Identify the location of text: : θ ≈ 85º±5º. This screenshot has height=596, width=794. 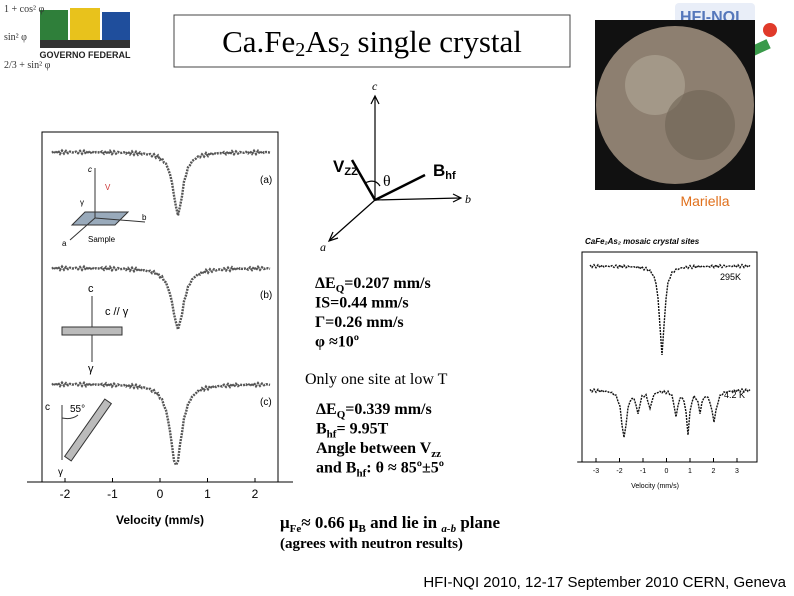
(405, 468).